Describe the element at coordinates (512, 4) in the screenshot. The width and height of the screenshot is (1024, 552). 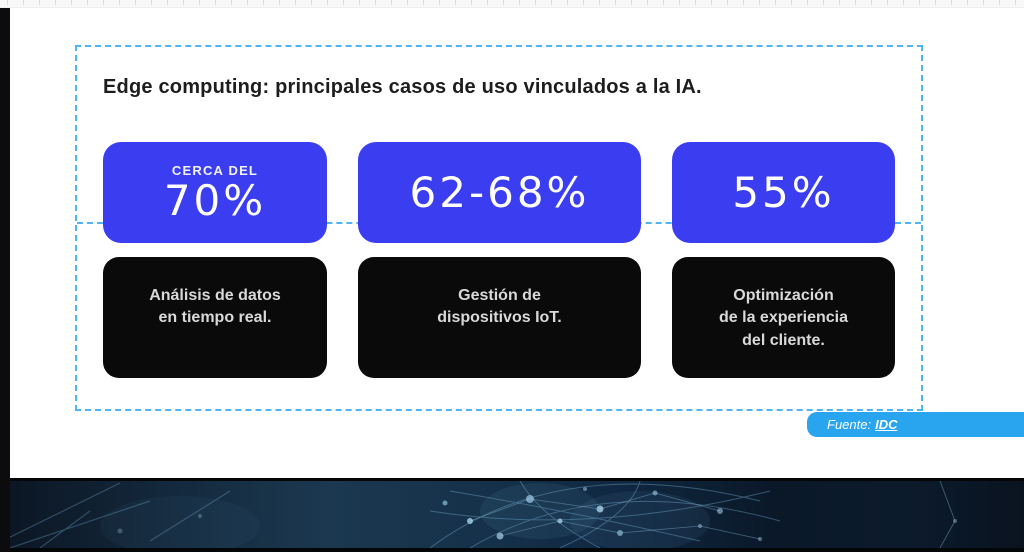
I see `top-ruler` at that location.